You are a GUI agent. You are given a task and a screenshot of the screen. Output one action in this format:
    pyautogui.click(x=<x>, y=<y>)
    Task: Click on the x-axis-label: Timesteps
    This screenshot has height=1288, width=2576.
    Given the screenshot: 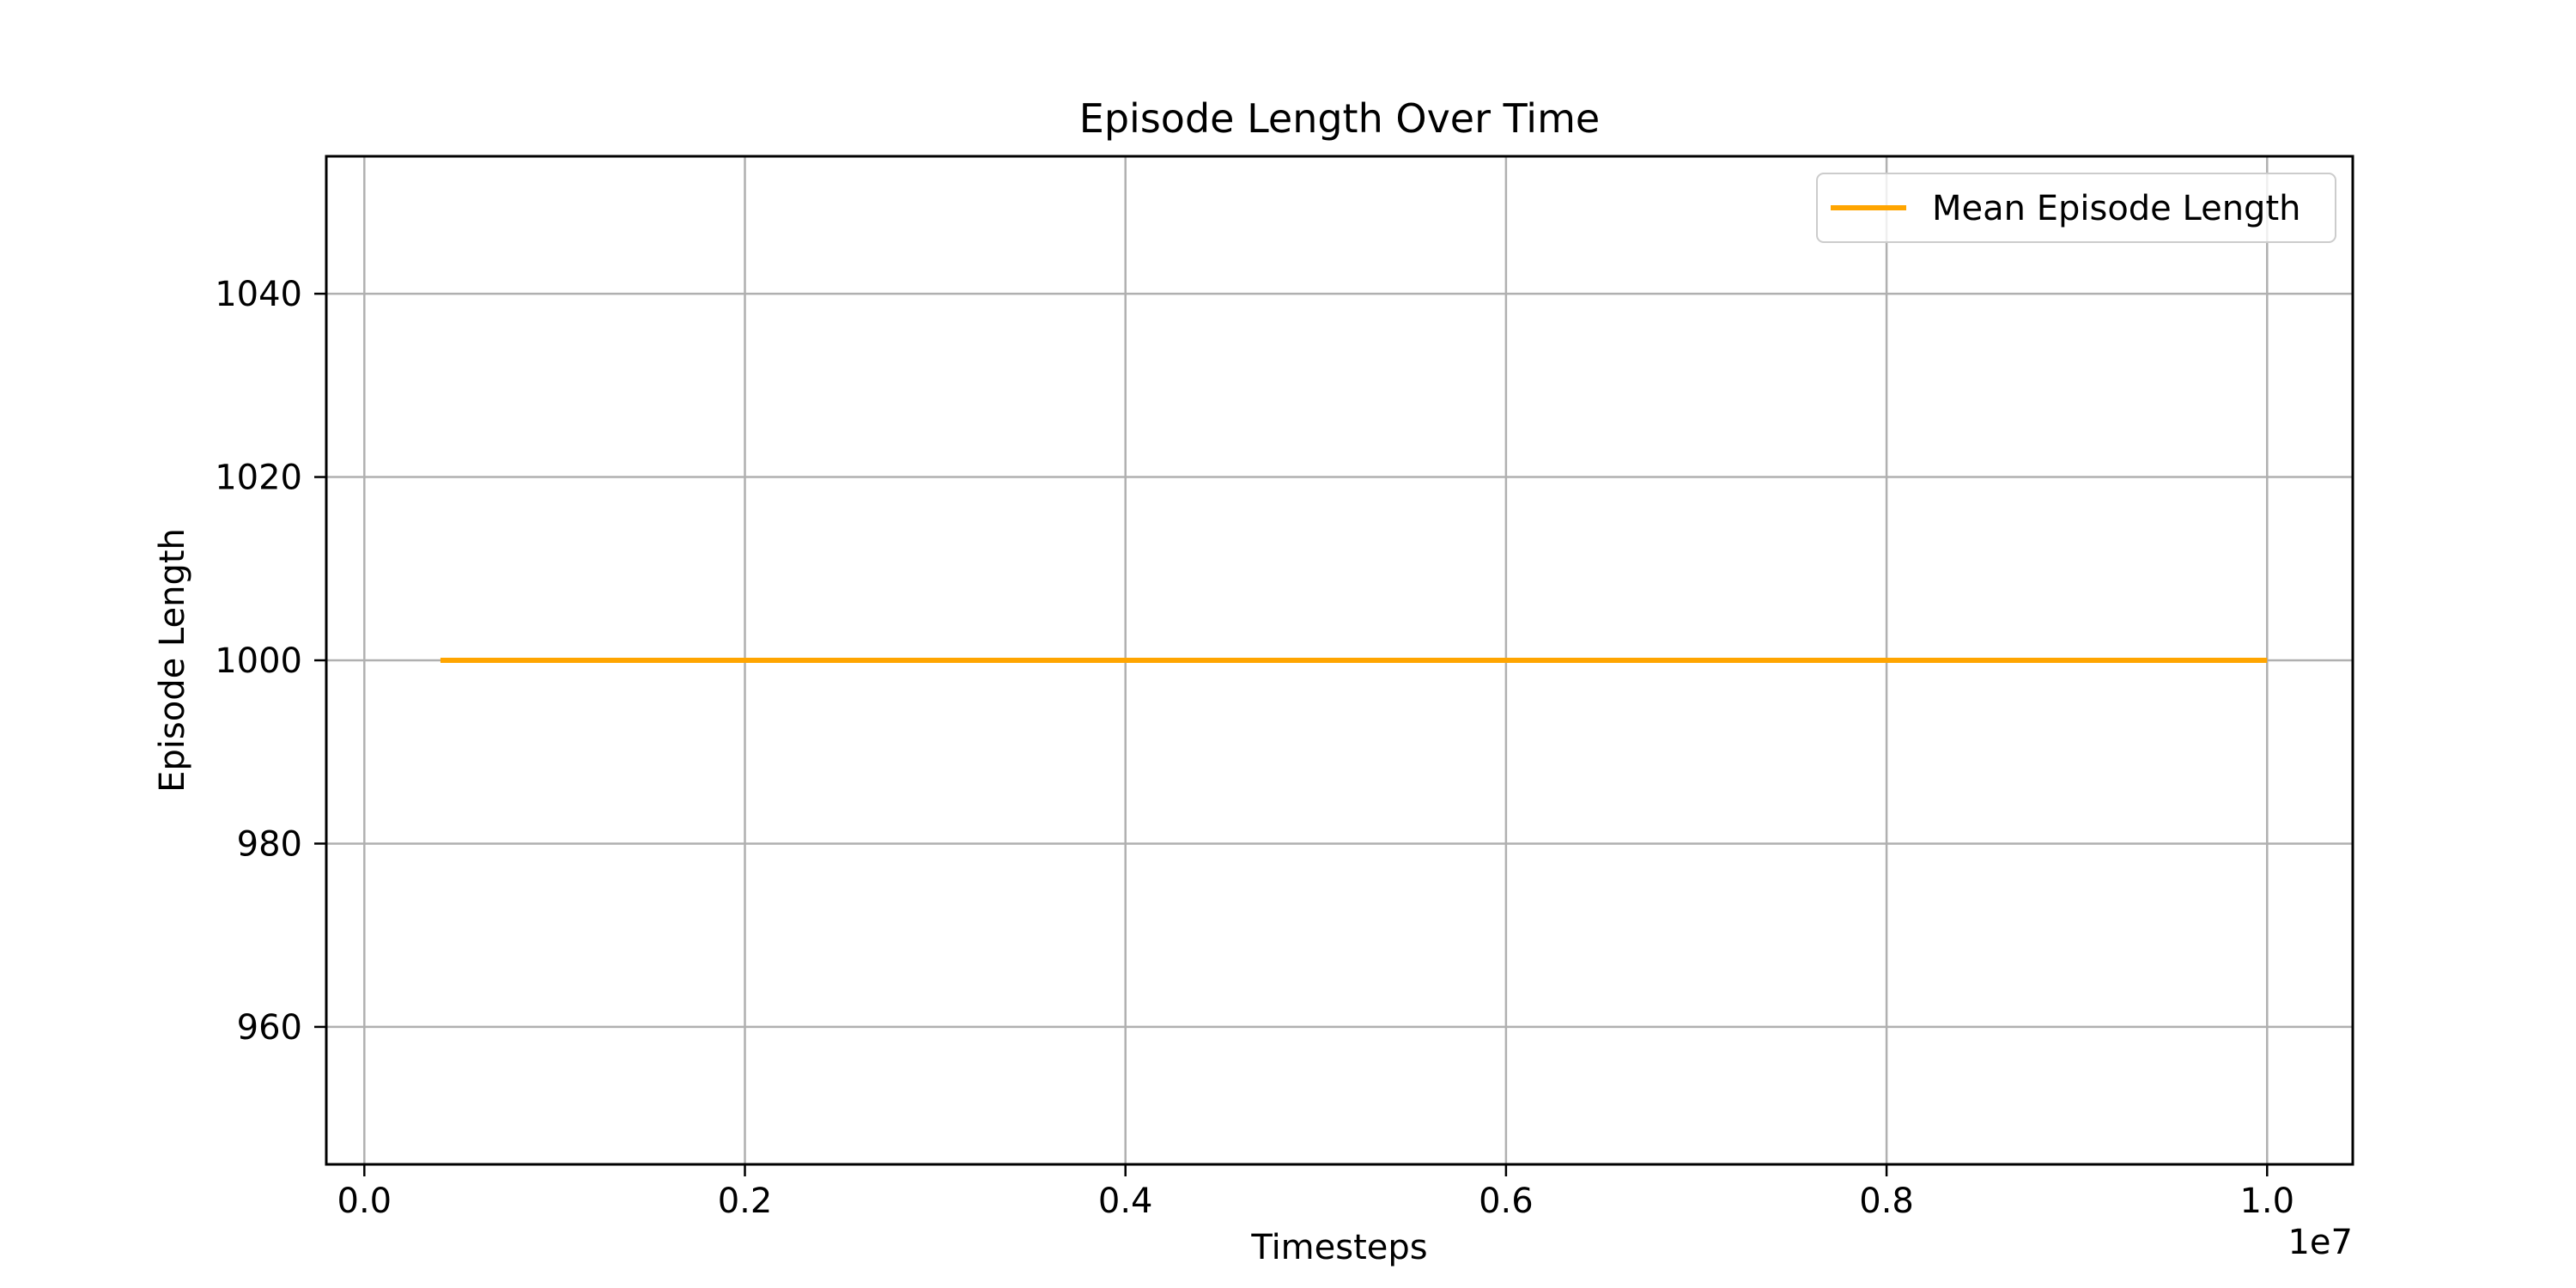 What is the action you would take?
    pyautogui.click(x=1338, y=1247)
    